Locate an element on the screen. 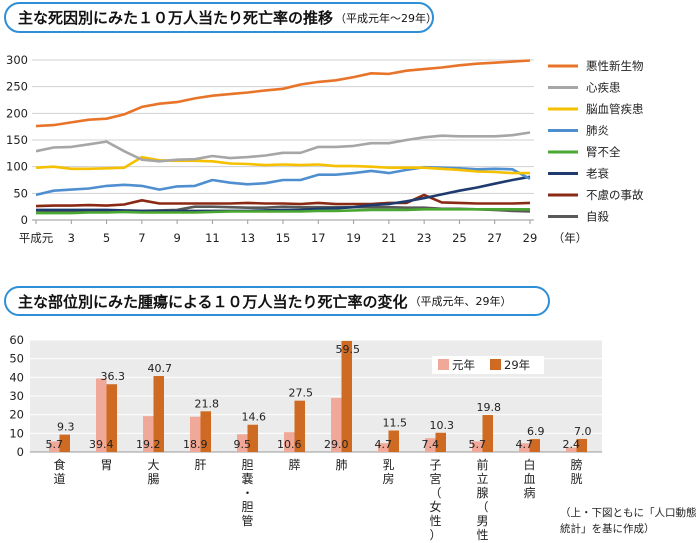 Image resolution: width=698 pixels, height=543 pixels. legend-label: 心疾患 is located at coordinates (603, 88).